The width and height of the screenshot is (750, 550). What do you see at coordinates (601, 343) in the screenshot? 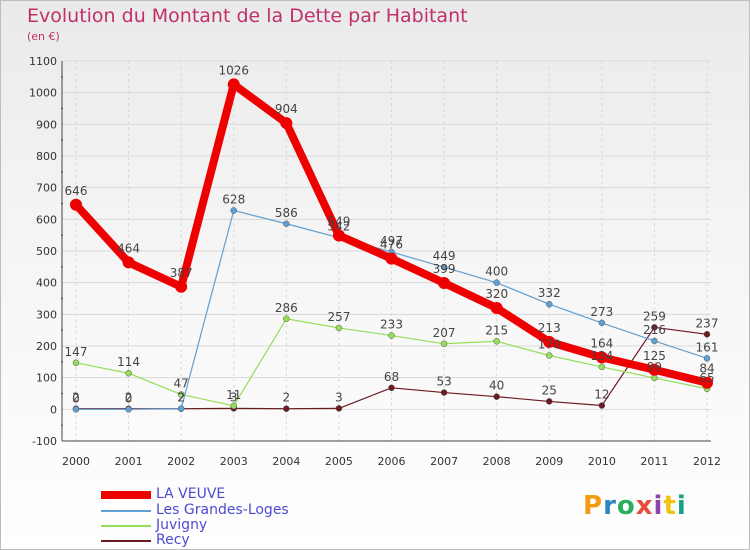
I see `data-label: 164` at bounding box center [601, 343].